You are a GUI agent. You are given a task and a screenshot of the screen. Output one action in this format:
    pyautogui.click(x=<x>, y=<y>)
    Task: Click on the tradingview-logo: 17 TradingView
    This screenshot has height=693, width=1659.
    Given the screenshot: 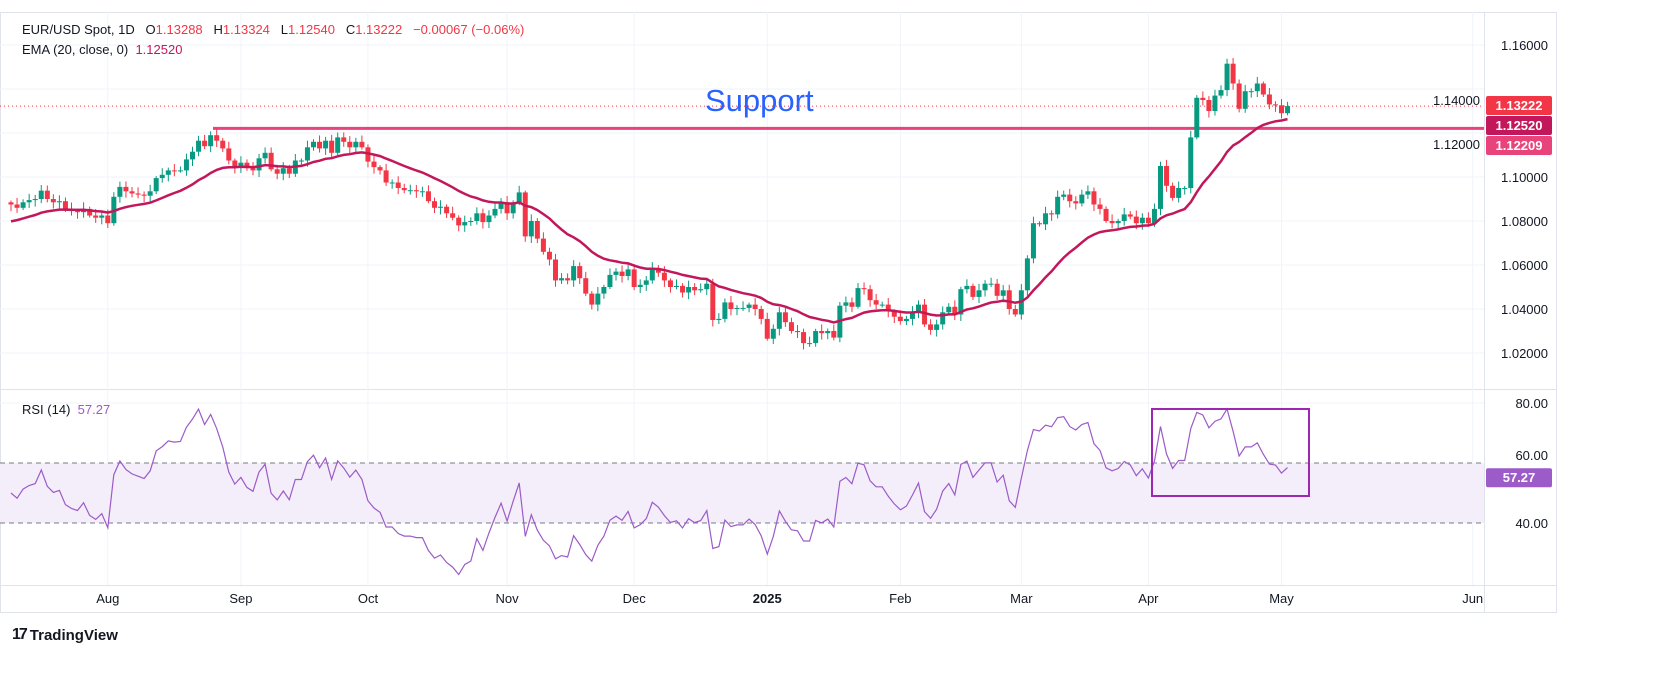 What is the action you would take?
    pyautogui.click(x=65, y=635)
    